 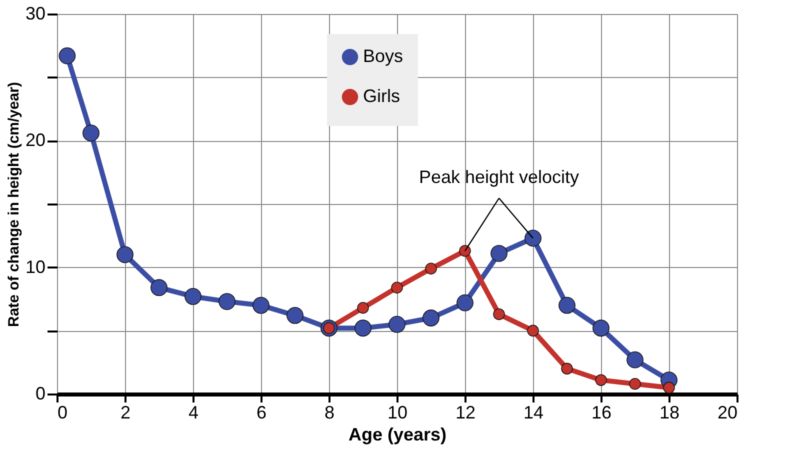 What do you see at coordinates (125, 412) in the screenshot?
I see `x-tick-label: 2` at bounding box center [125, 412].